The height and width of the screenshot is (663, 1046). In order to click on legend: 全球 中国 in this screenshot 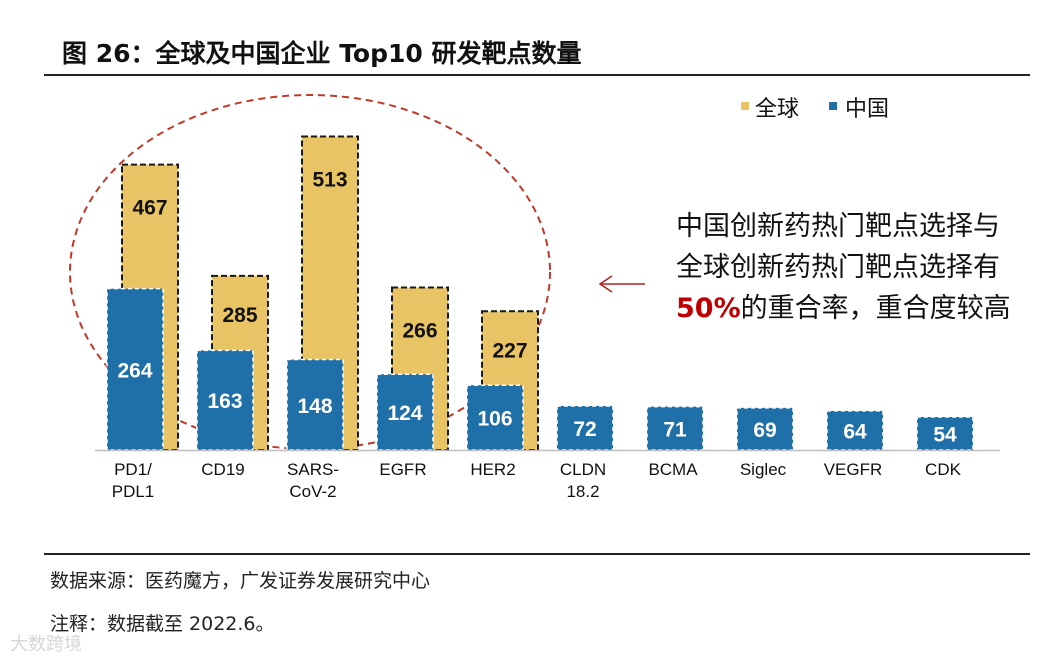, I will do `click(815, 109)`.